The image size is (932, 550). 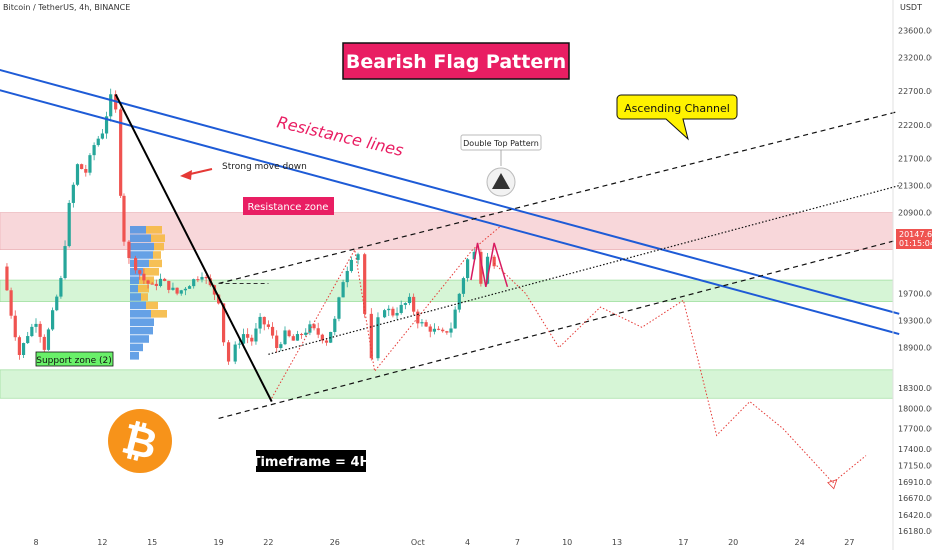 I want to click on price-tick: 18300.00, so click(x=915, y=388).